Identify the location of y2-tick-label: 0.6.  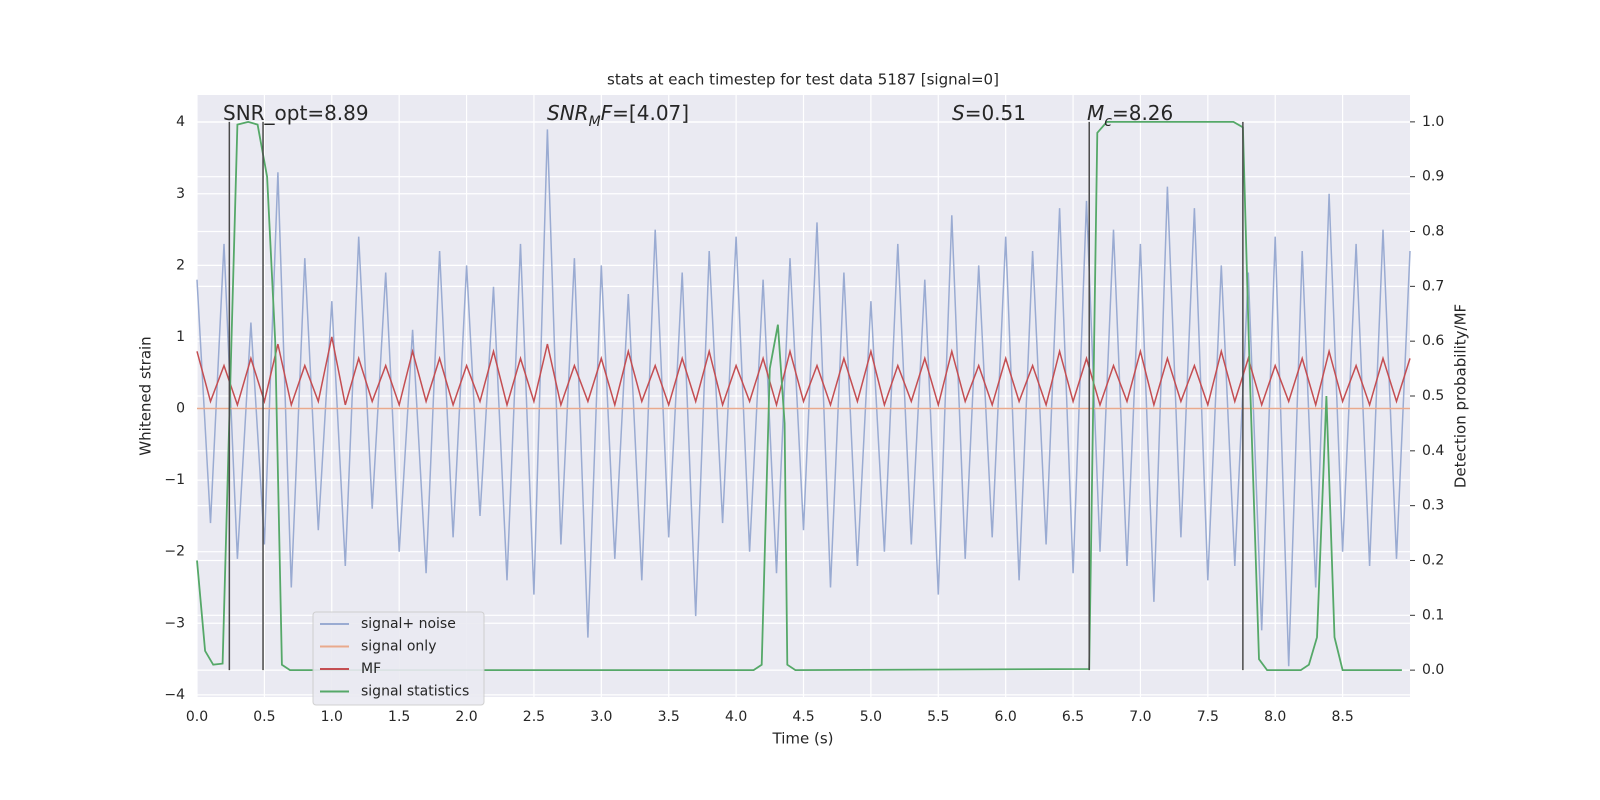
(1433, 341).